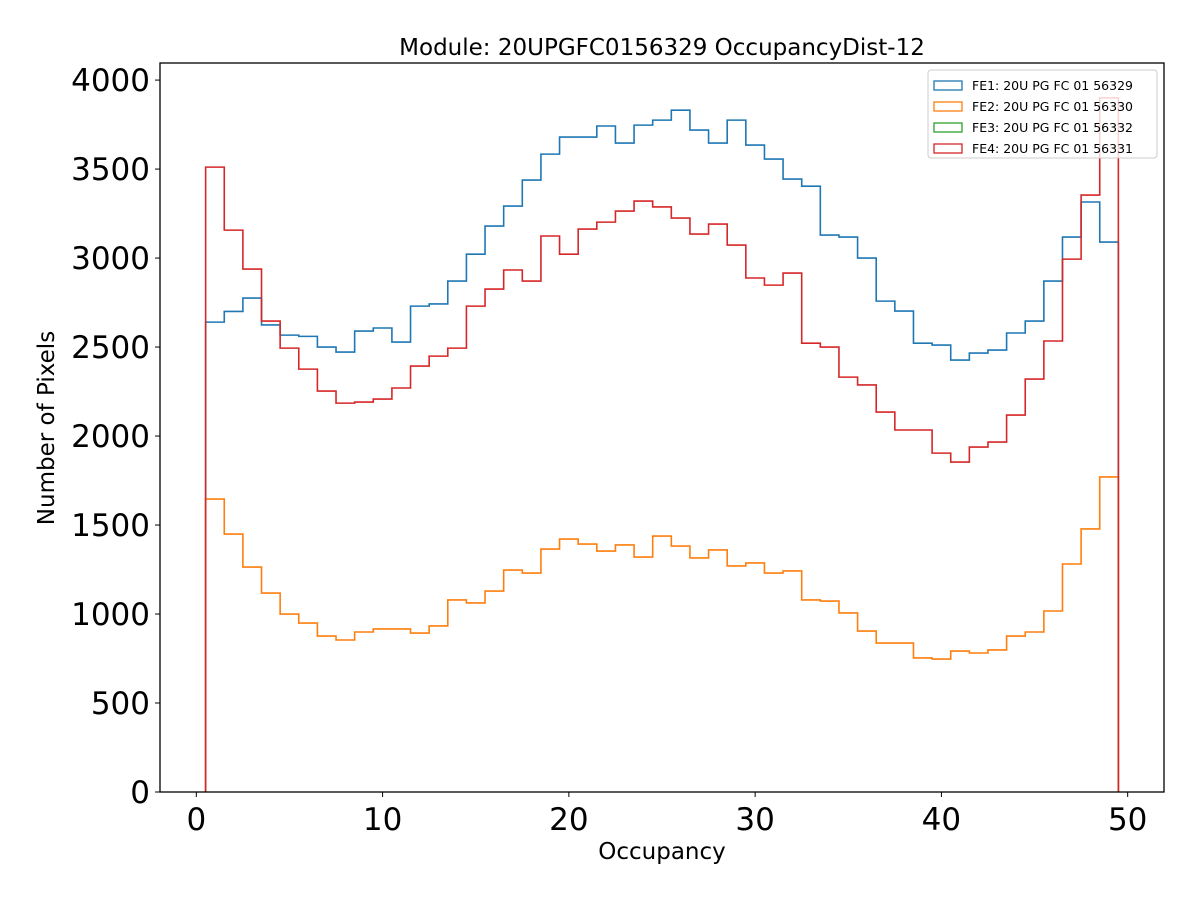  I want to click on y-tick-label: 2000, so click(110, 437).